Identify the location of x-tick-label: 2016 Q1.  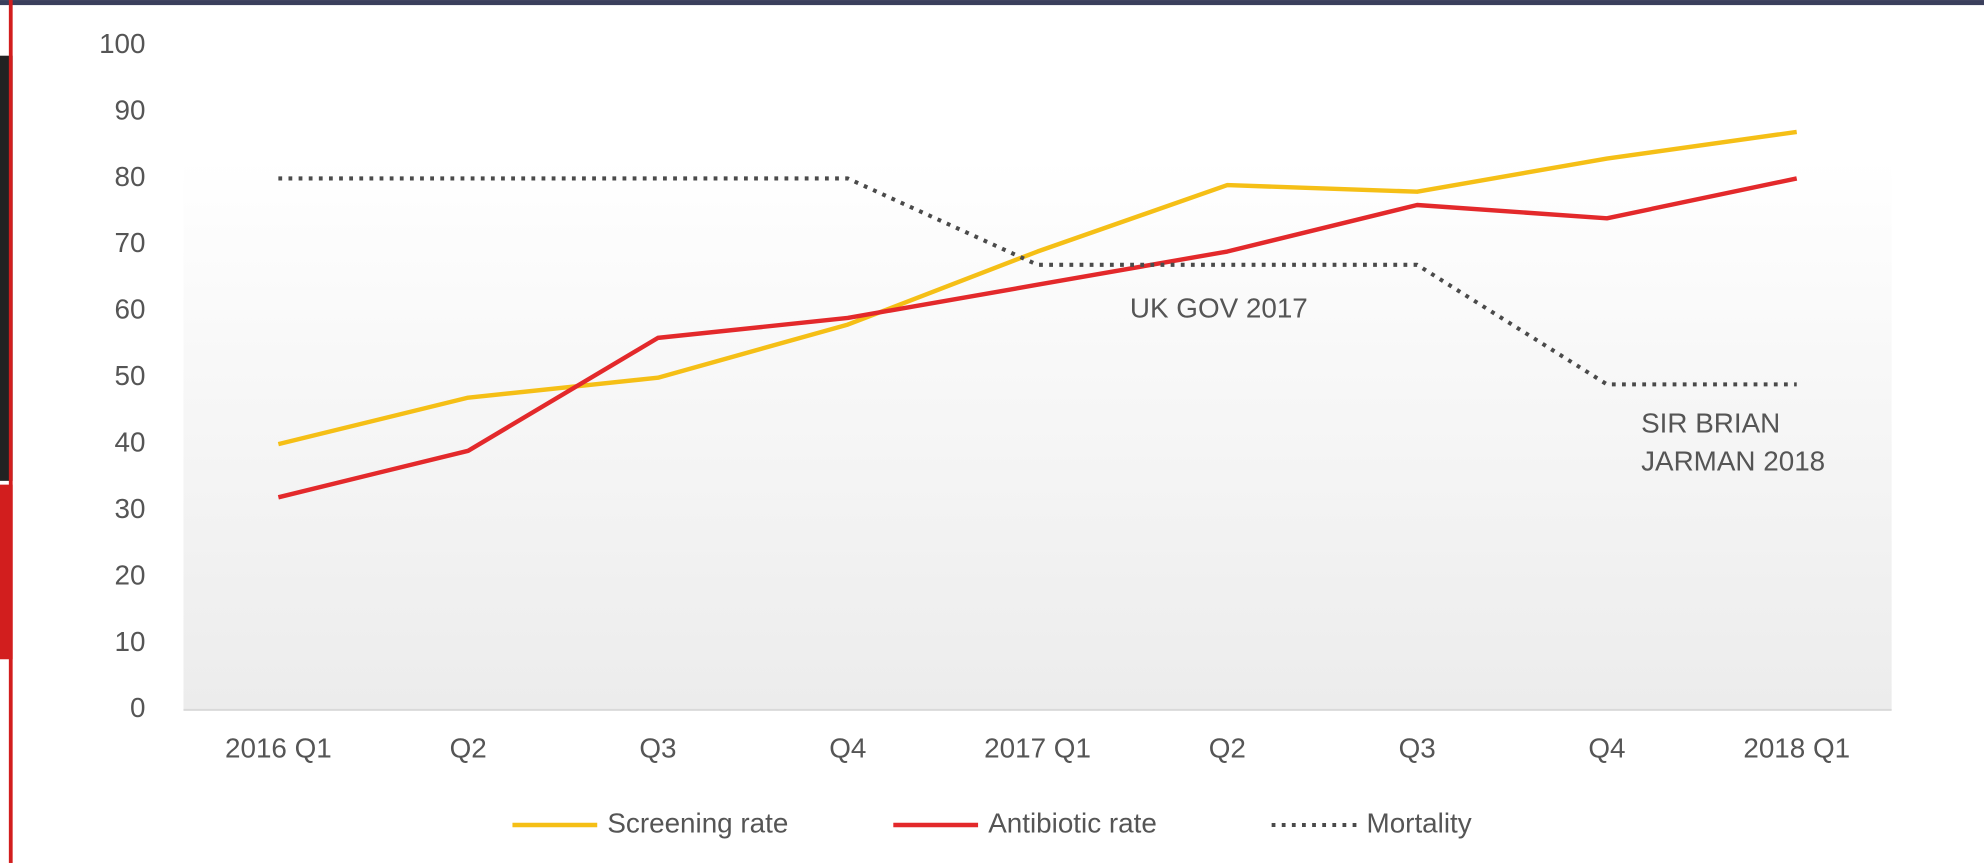
(278, 748).